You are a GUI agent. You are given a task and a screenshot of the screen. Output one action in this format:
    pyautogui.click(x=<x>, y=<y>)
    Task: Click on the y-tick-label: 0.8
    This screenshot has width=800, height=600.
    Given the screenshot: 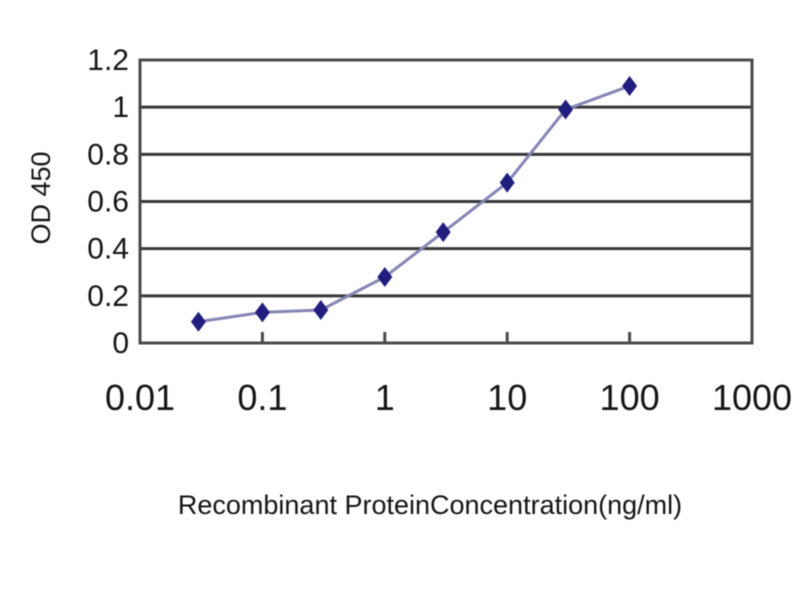 What is the action you would take?
    pyautogui.click(x=108, y=154)
    